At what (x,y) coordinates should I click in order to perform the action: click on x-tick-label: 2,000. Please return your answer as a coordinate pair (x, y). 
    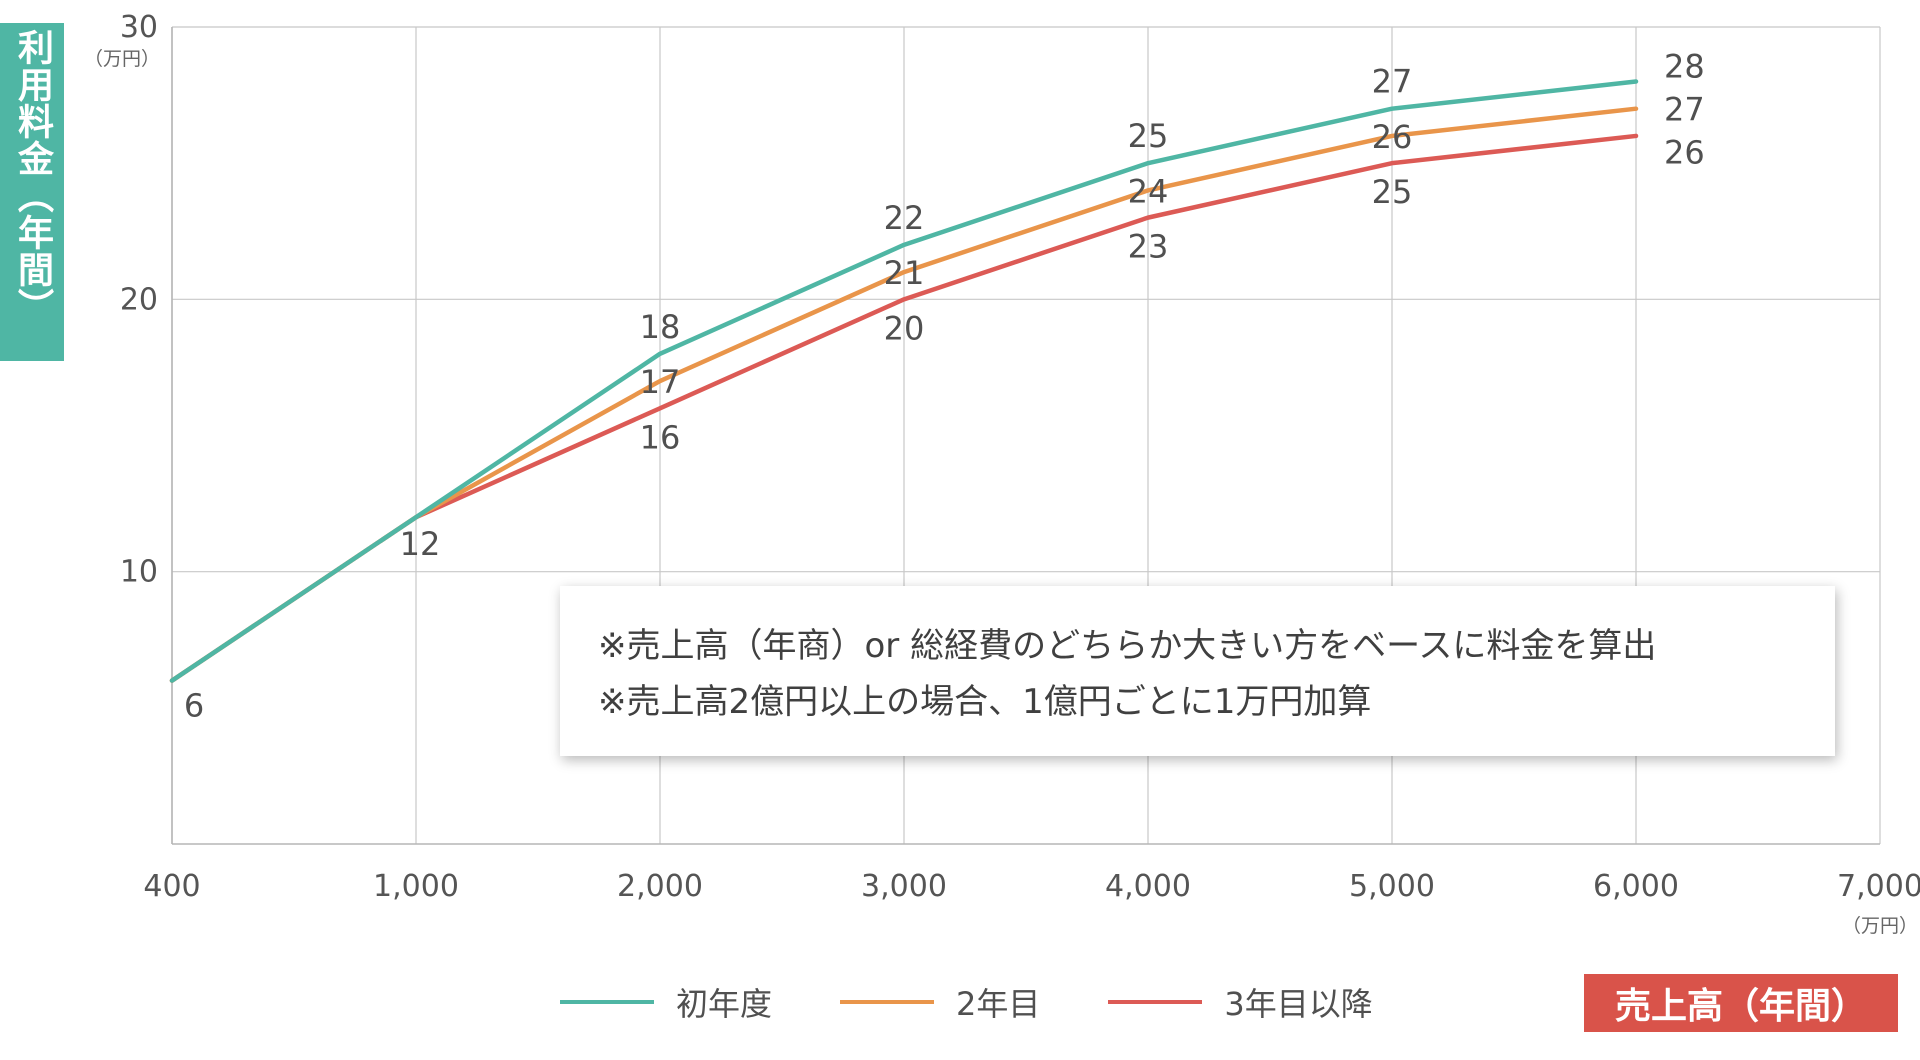
    Looking at the image, I should click on (660, 886).